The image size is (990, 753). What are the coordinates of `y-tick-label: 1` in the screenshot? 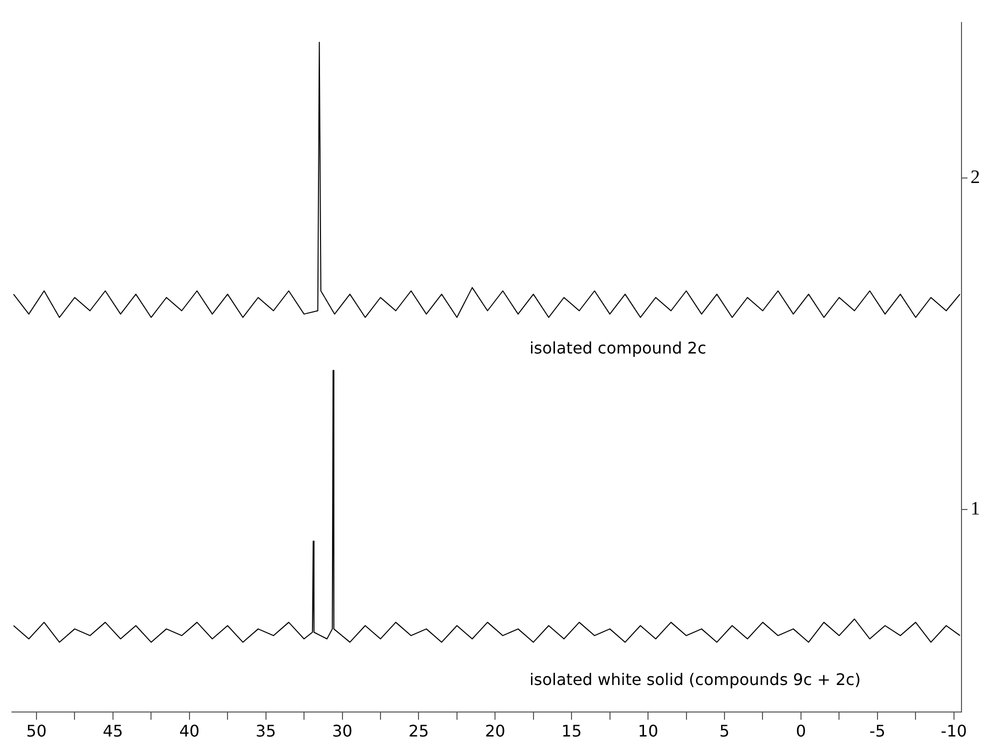 It's located at (975, 509).